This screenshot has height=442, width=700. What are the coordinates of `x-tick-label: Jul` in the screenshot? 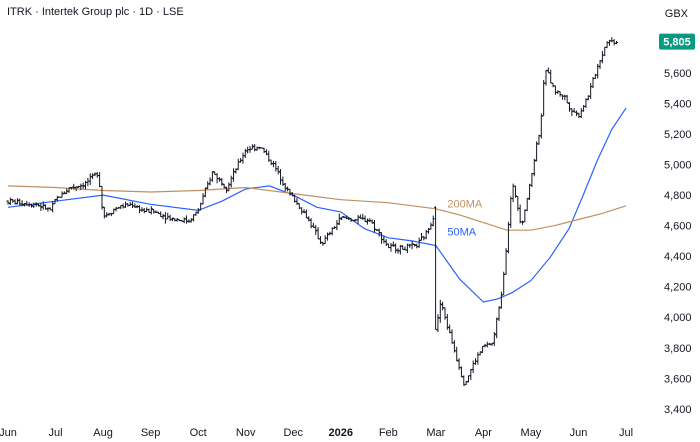 It's located at (56, 433).